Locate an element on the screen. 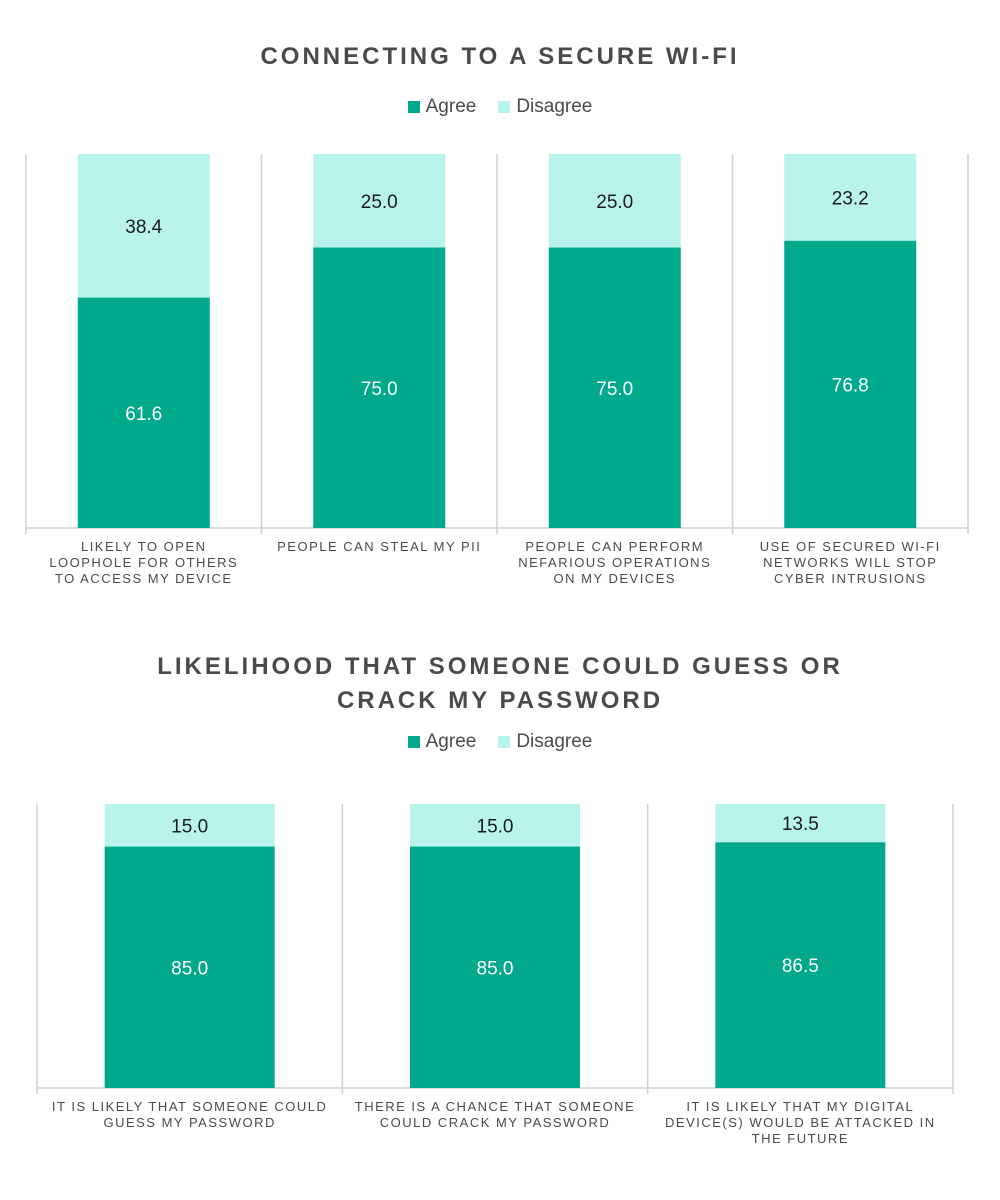 The width and height of the screenshot is (1000, 1200). category-tick-label: NEFARIOUS OPERATIONS is located at coordinates (614, 562).